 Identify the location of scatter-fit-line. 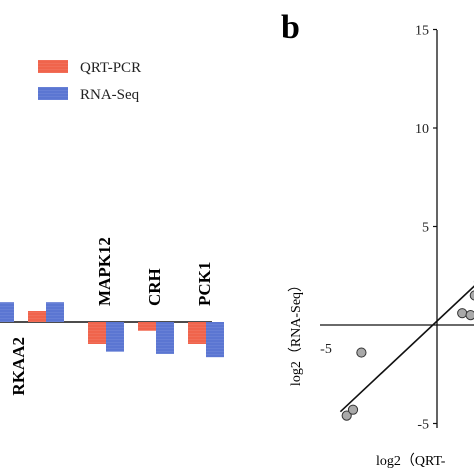
(406, 349).